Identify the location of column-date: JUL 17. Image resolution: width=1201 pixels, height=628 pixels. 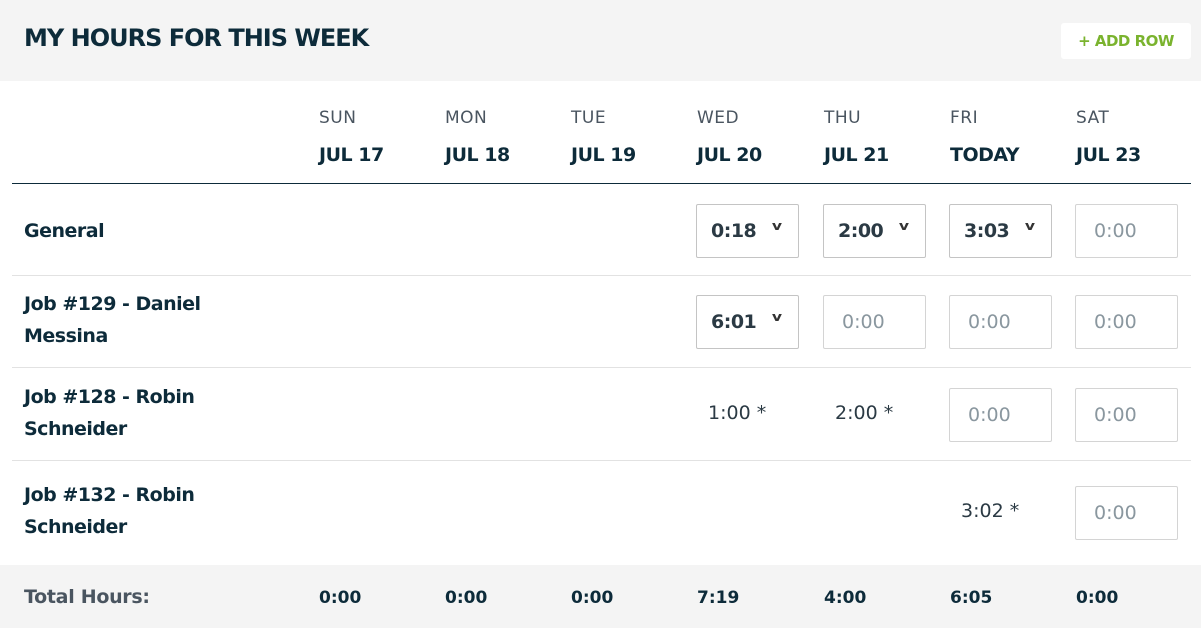
(351, 155).